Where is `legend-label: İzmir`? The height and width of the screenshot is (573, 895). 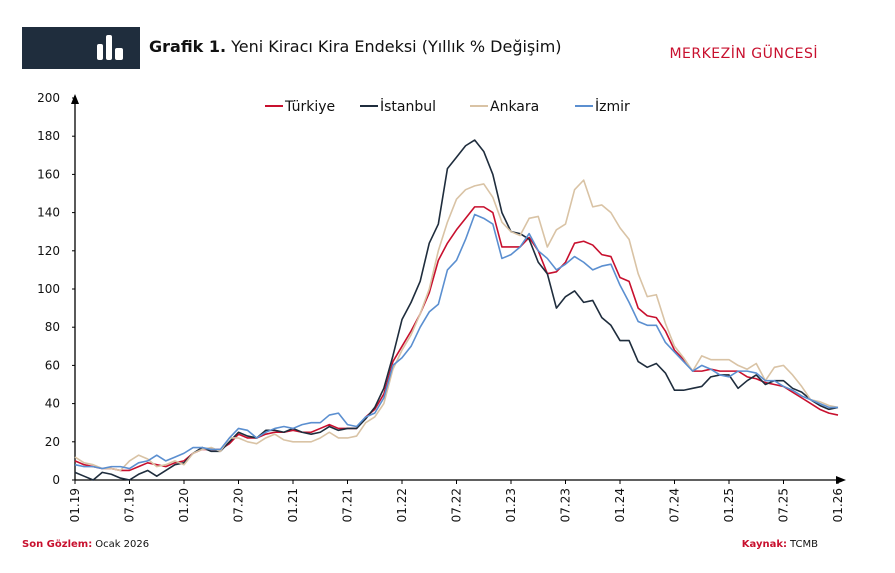 legend-label: İzmir is located at coordinates (612, 106).